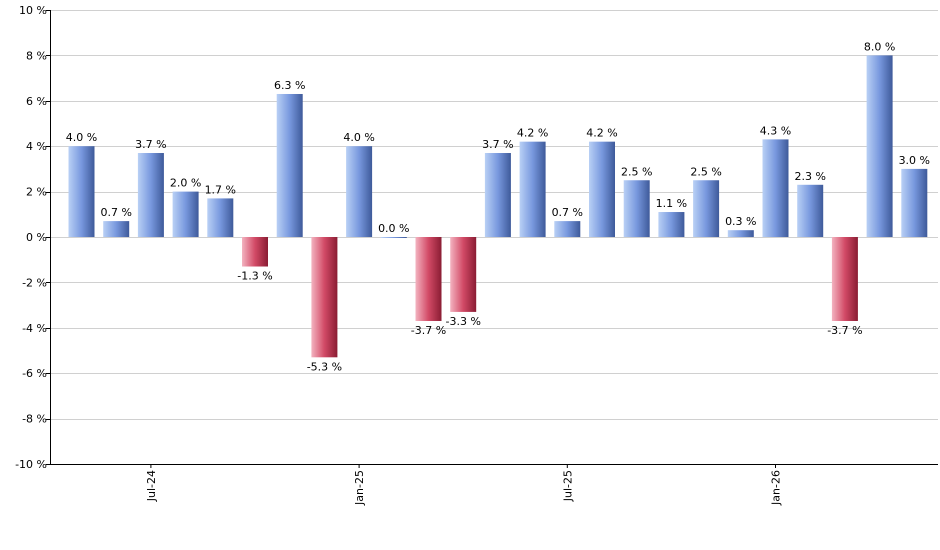 This screenshot has width=940, height=550. Describe the element at coordinates (36, 237) in the screenshot. I see `y-tick-label: 0 %` at that location.